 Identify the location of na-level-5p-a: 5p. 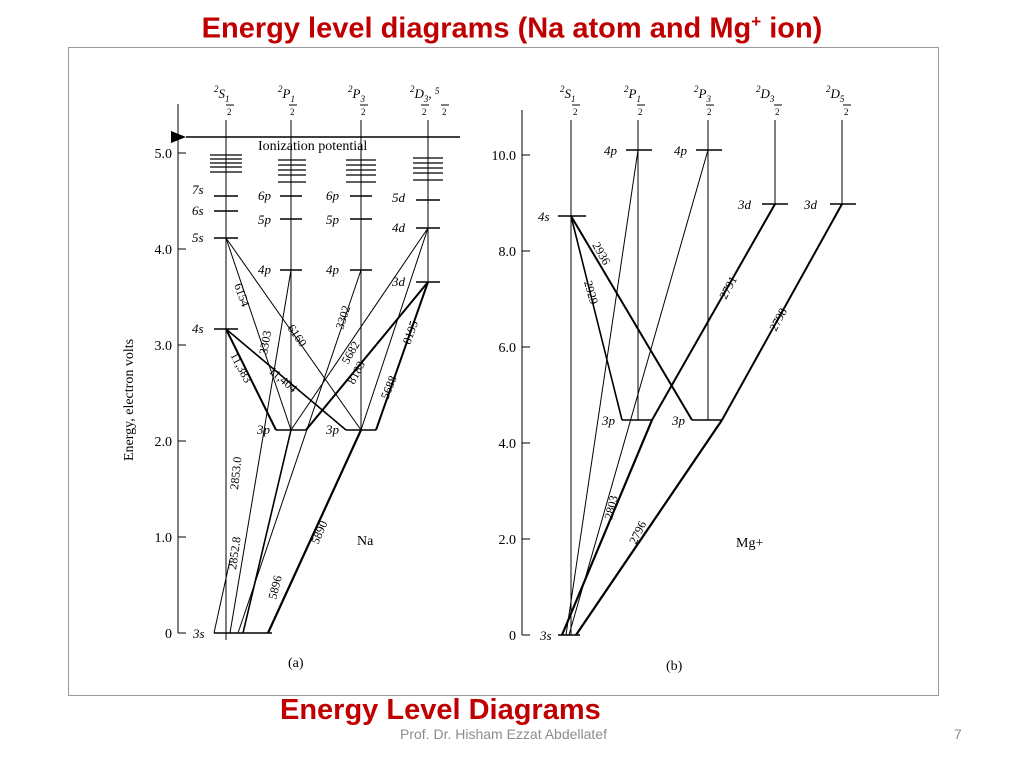
(265, 219).